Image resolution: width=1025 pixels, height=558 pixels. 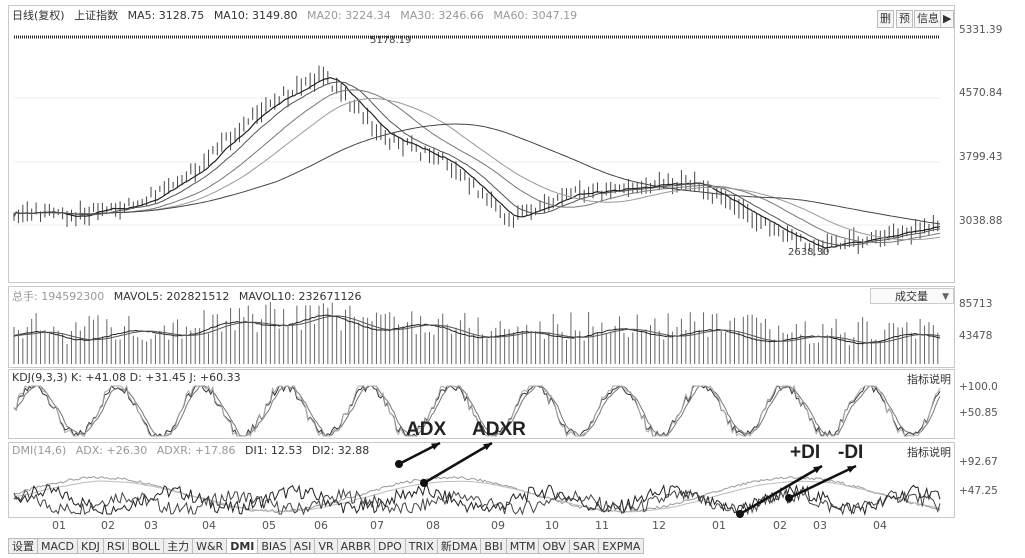 What do you see at coordinates (458, 463) in the screenshot?
I see `adxr-arrow` at bounding box center [458, 463].